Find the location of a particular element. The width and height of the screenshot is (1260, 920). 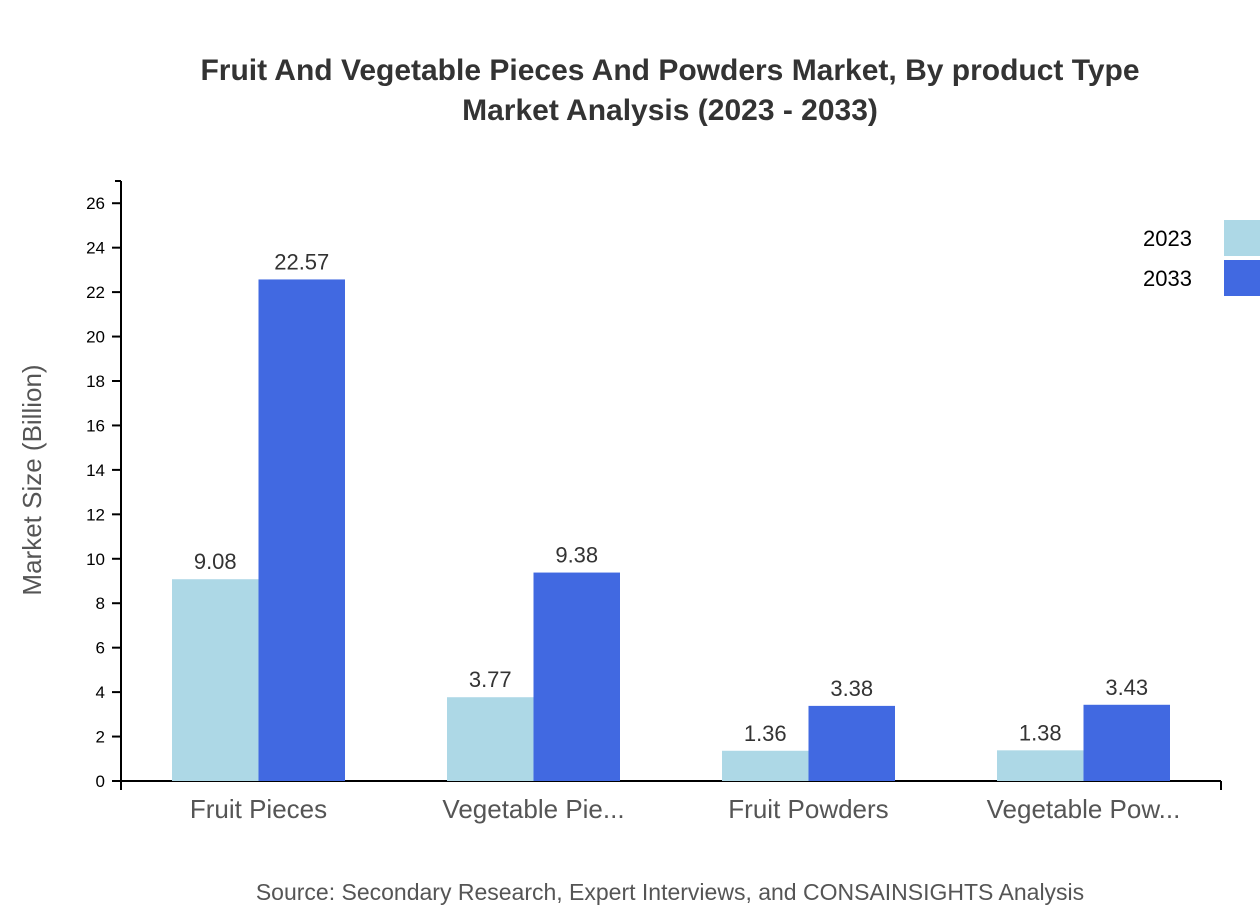

y-tick-label: 12 is located at coordinates (95, 514).